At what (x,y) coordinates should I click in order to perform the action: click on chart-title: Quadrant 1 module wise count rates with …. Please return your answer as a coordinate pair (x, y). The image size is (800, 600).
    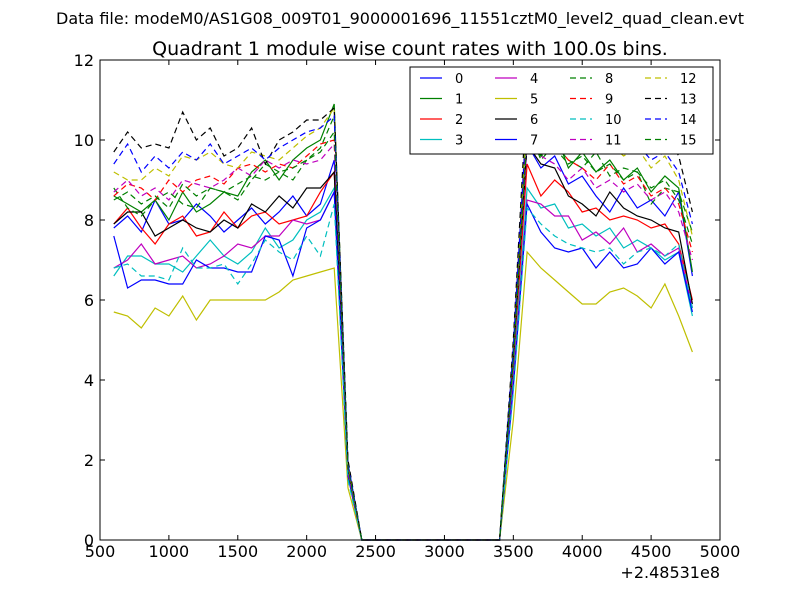
    Looking at the image, I should click on (410, 49).